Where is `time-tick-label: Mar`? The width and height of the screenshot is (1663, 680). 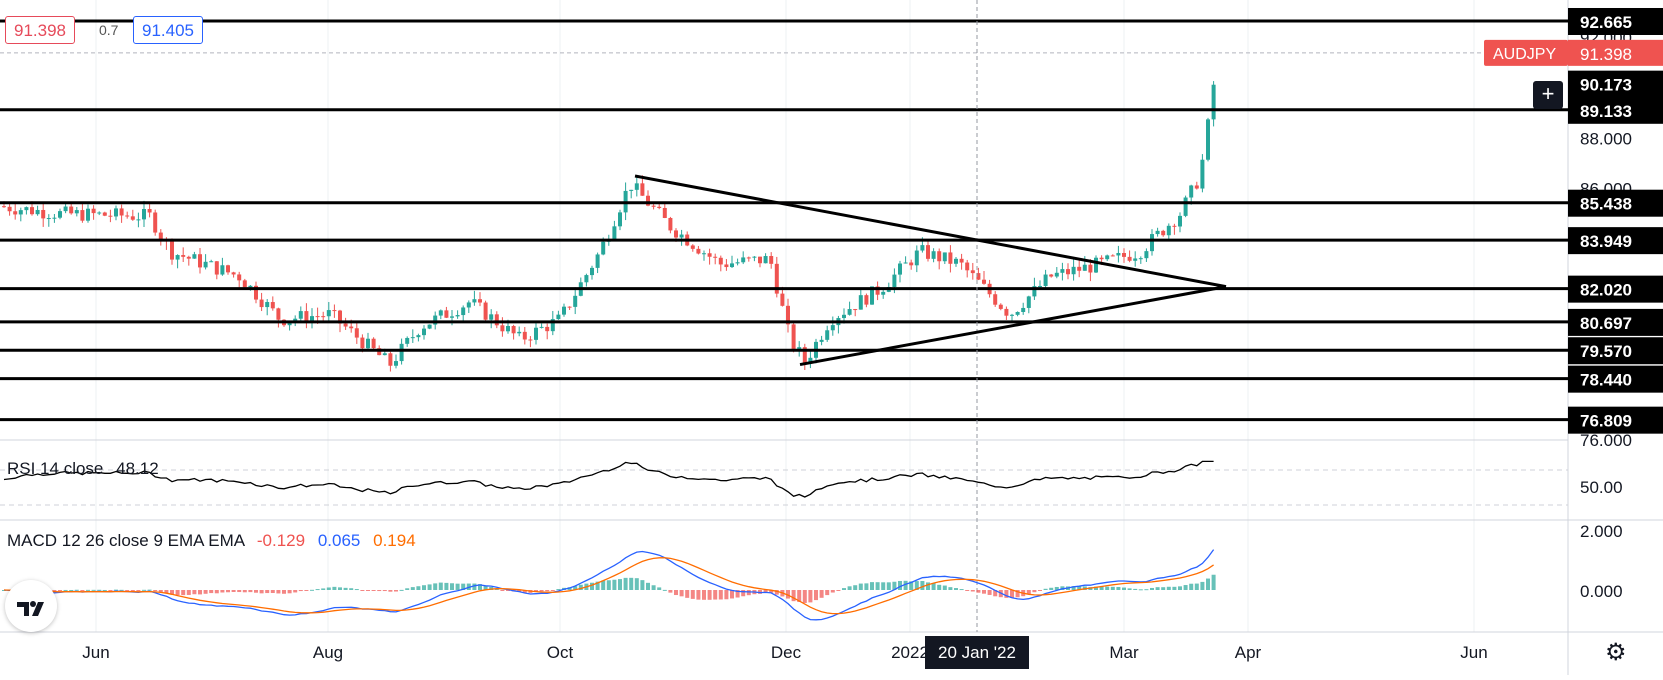
time-tick-label: Mar is located at coordinates (1124, 652).